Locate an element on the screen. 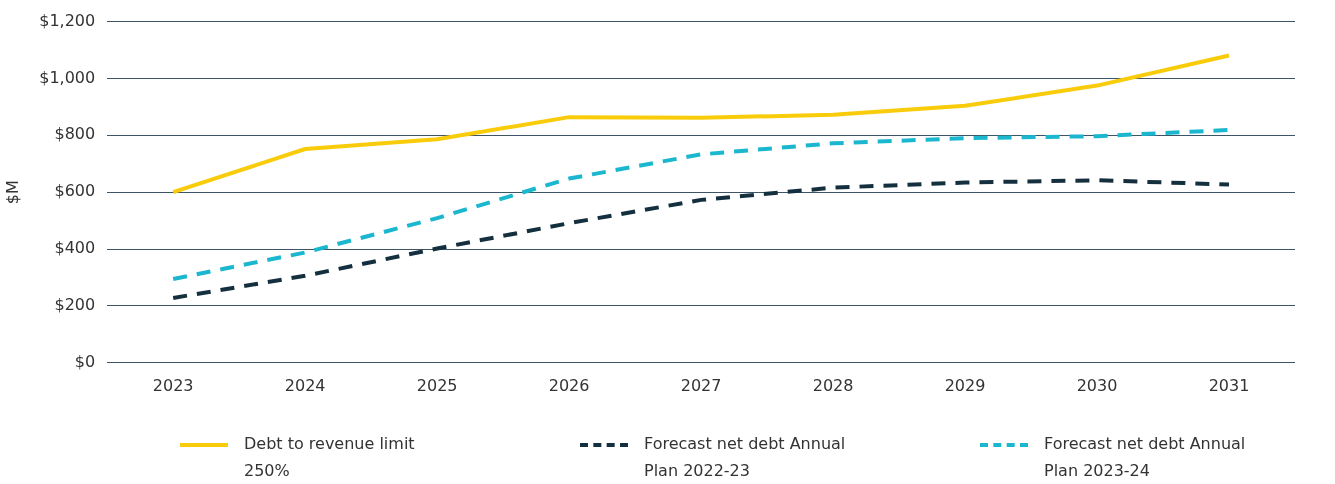  x-tick-label: 2027 is located at coordinates (701, 385).